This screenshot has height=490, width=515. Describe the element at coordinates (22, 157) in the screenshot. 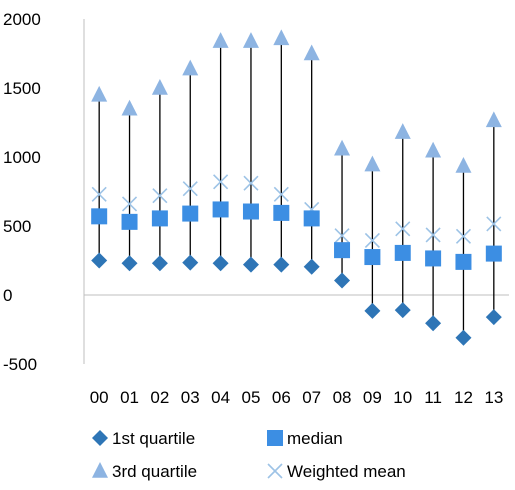

I see `y-tick-label: 1000` at that location.